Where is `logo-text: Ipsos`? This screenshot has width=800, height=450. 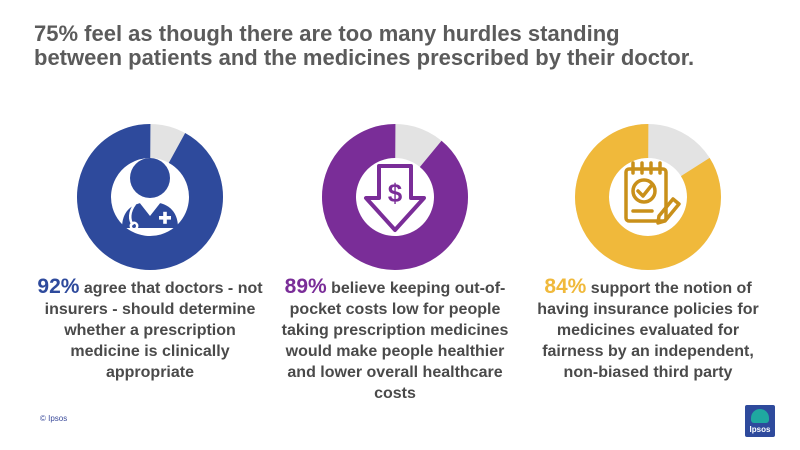 logo-text: Ipsos is located at coordinates (760, 429).